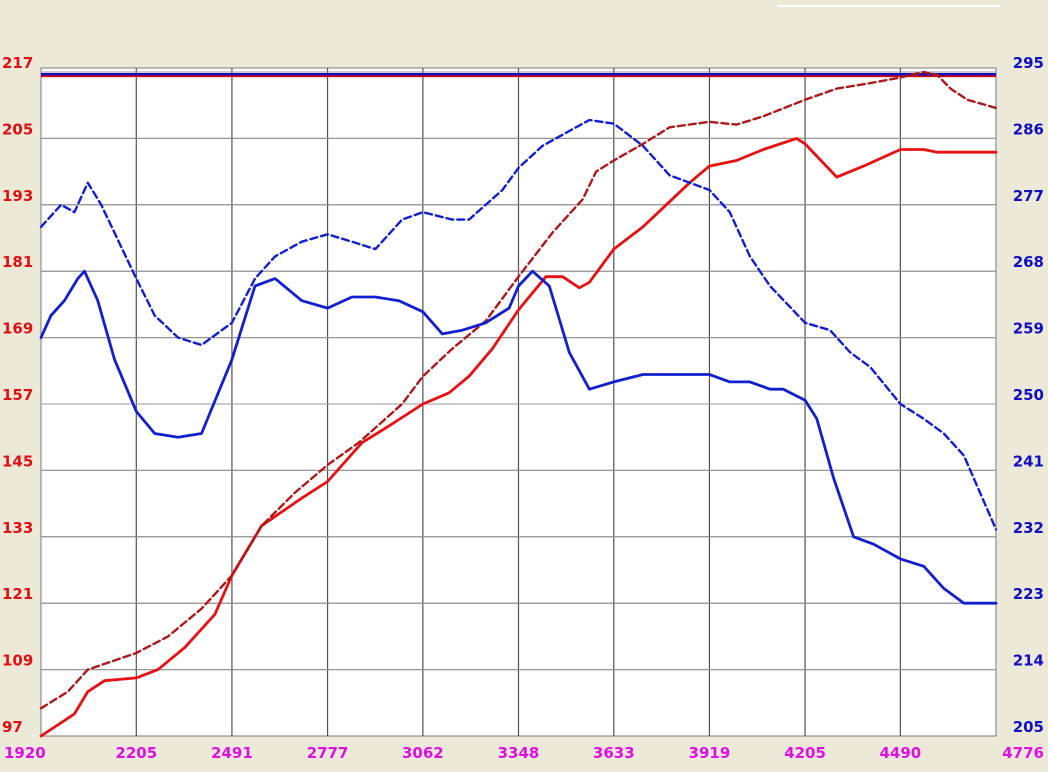  What do you see at coordinates (1028, 262) in the screenshot?
I see `y-right-tick-label: 268` at bounding box center [1028, 262].